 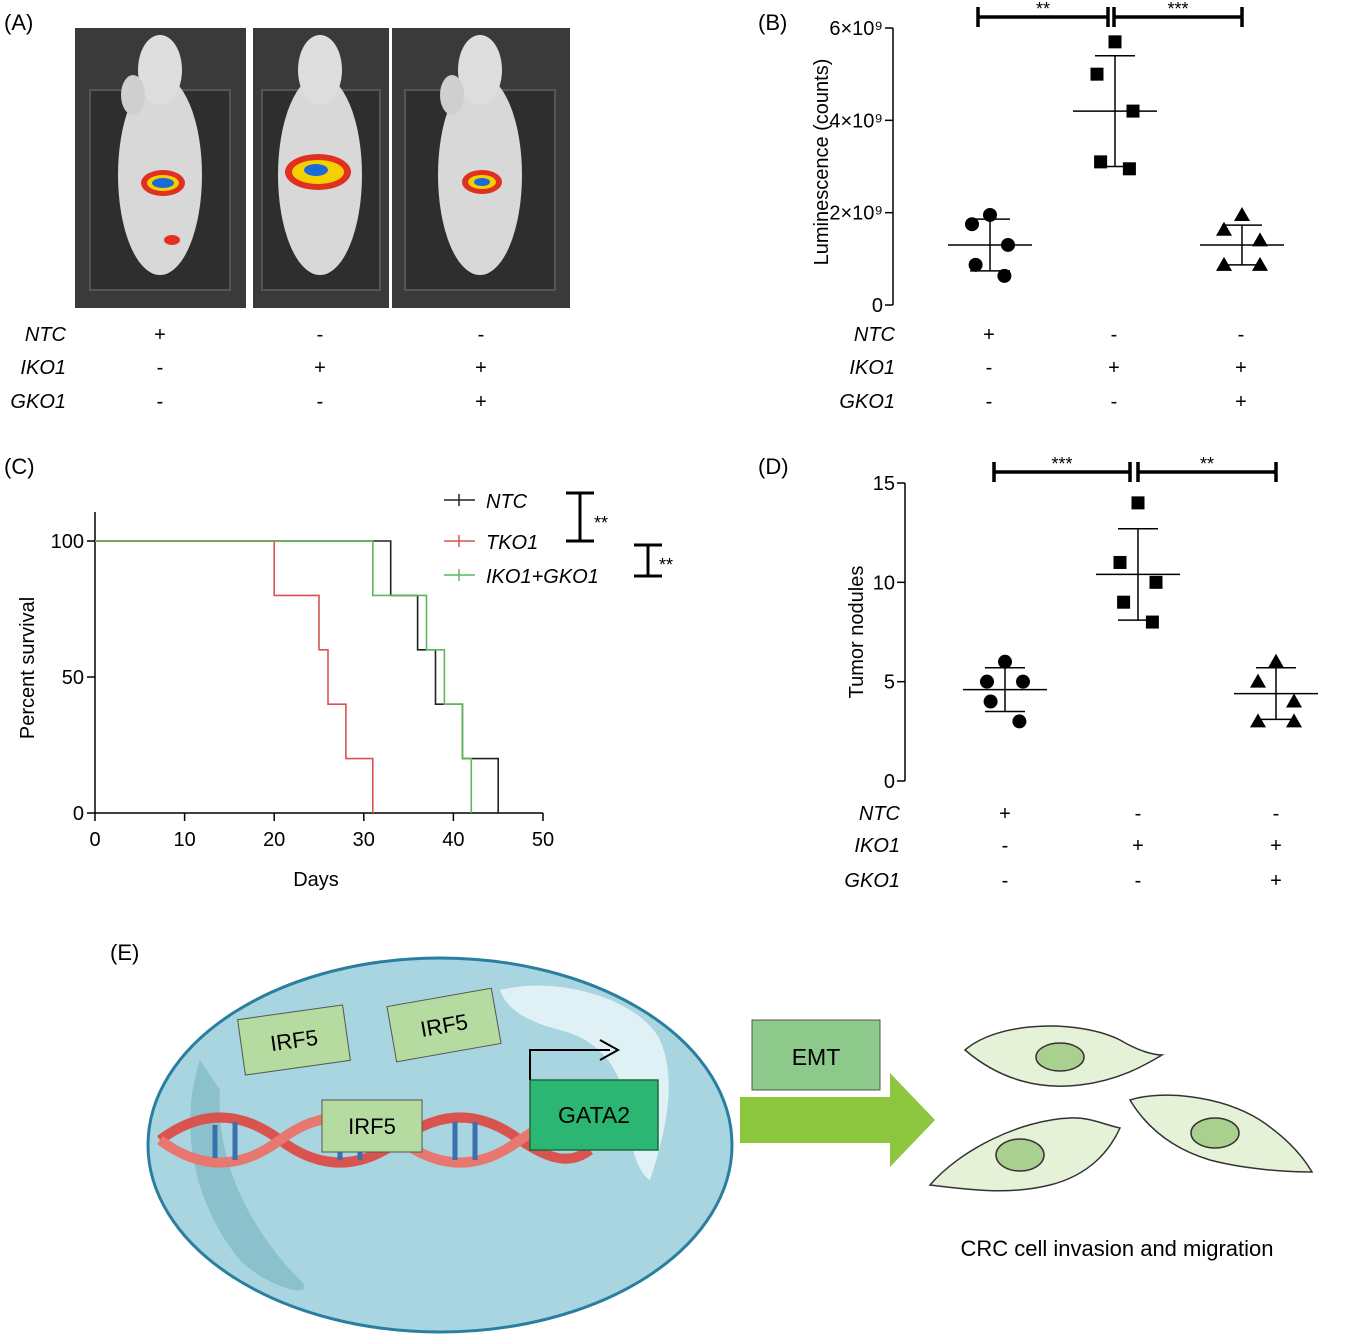 What do you see at coordinates (67, 542) in the screenshot?
I see `y-tick-label: 100` at bounding box center [67, 542].